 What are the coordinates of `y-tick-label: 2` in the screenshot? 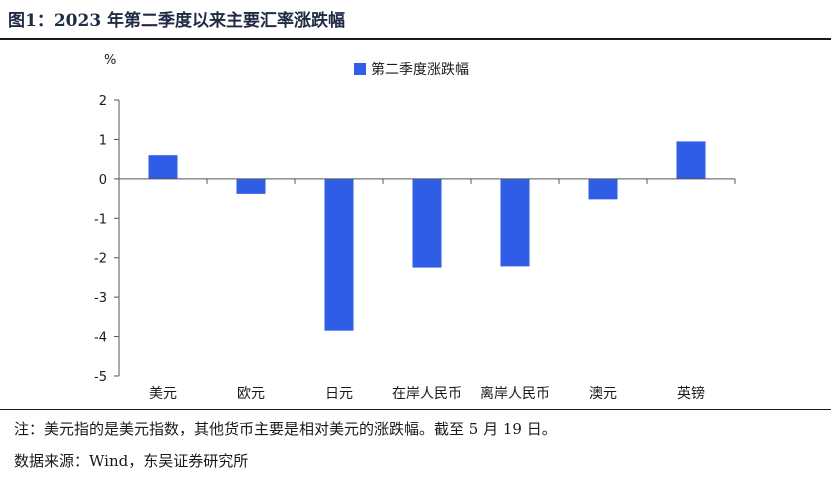 It's located at (103, 101).